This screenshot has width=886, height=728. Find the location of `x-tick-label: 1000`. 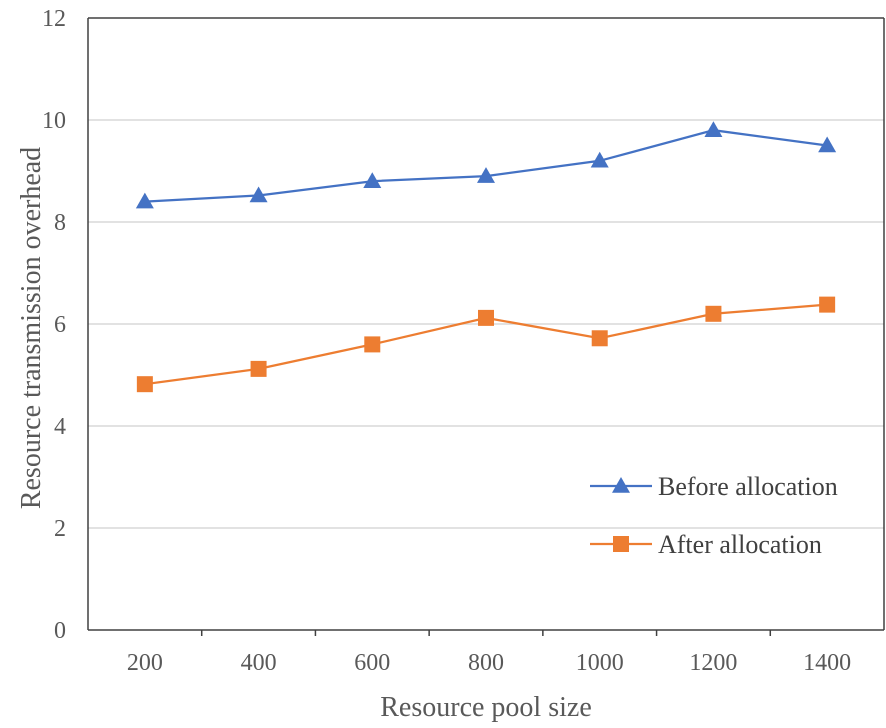

x-tick-label: 1000 is located at coordinates (600, 663).